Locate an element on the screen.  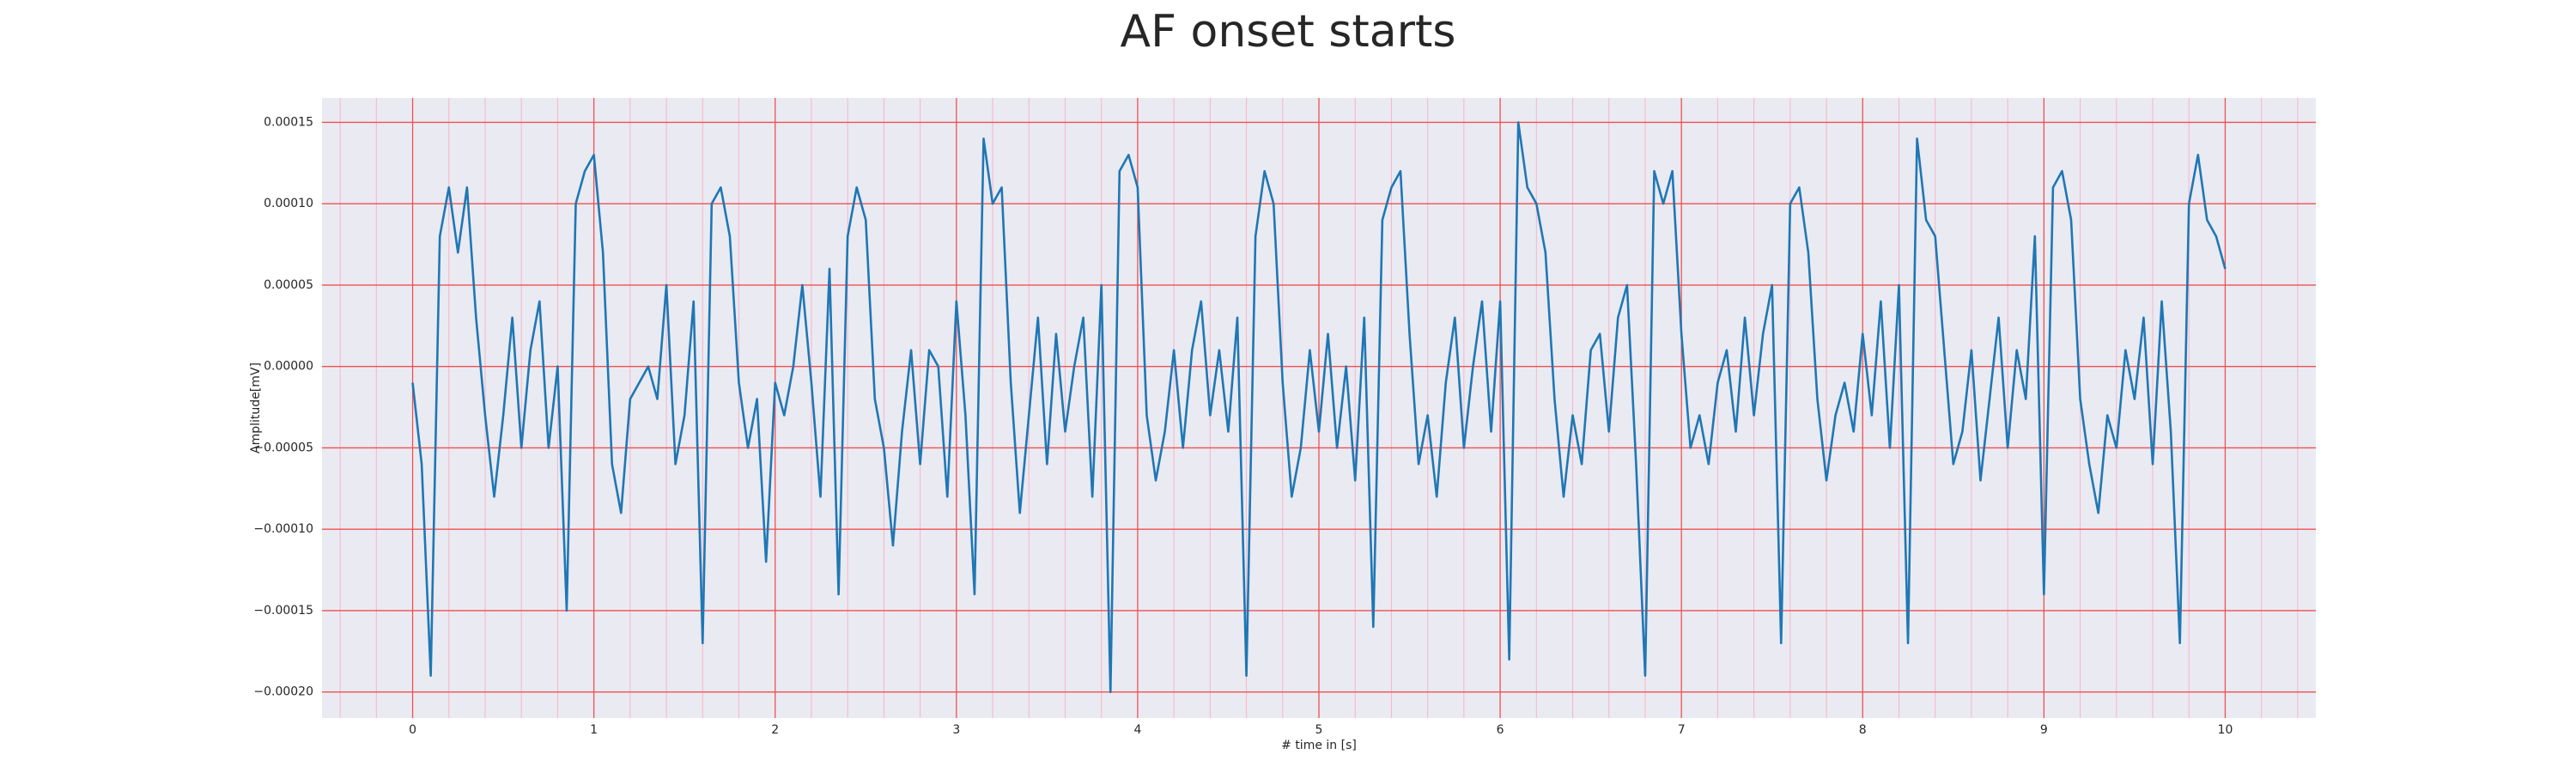
y-tick-label: 0.00005 is located at coordinates (289, 285).